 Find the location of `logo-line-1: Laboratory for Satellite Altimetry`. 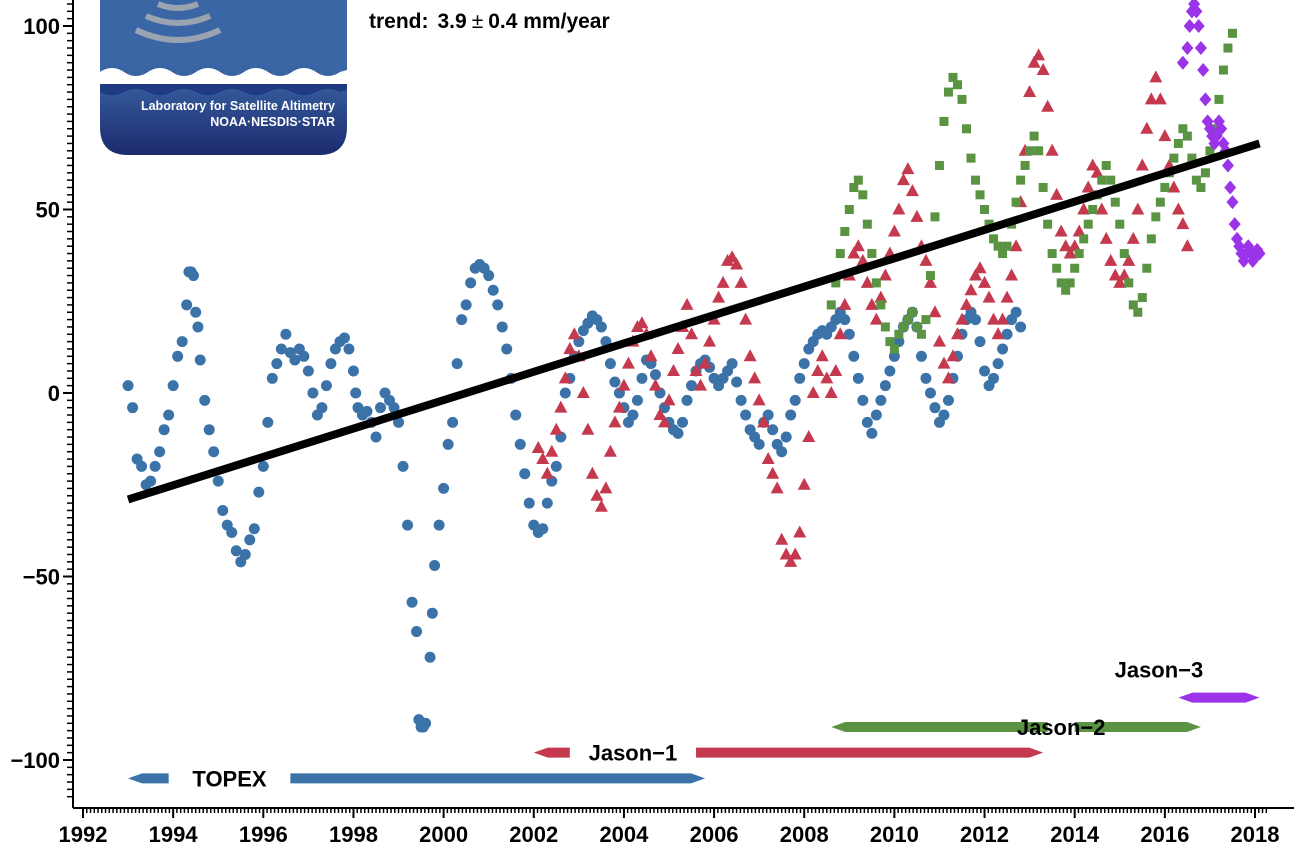

logo-line-1: Laboratory for Satellite Altimetry is located at coordinates (238, 106).